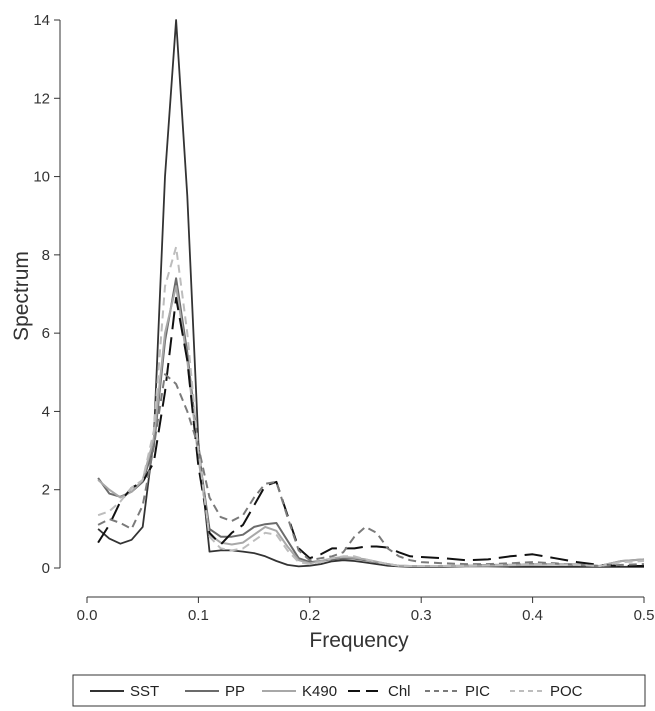 Image resolution: width=655 pixels, height=711 pixels. I want to click on y-axis: 0 2 4 6 8 10 12 14, so click(47, 294).